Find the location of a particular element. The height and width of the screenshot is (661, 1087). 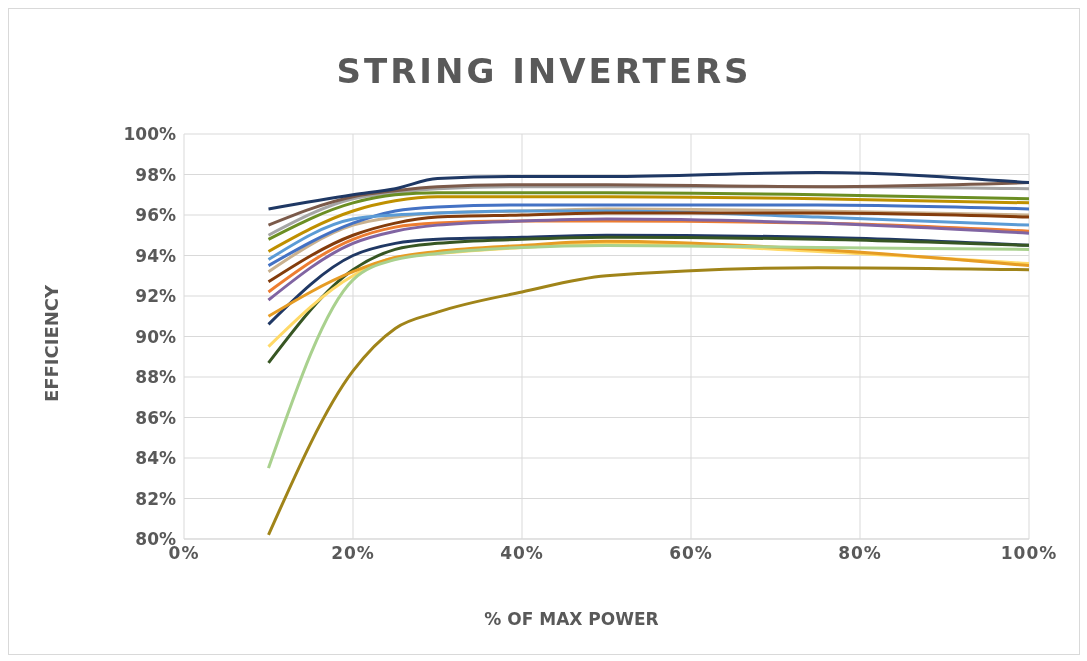

y-tick-label: 86% is located at coordinates (155, 417).